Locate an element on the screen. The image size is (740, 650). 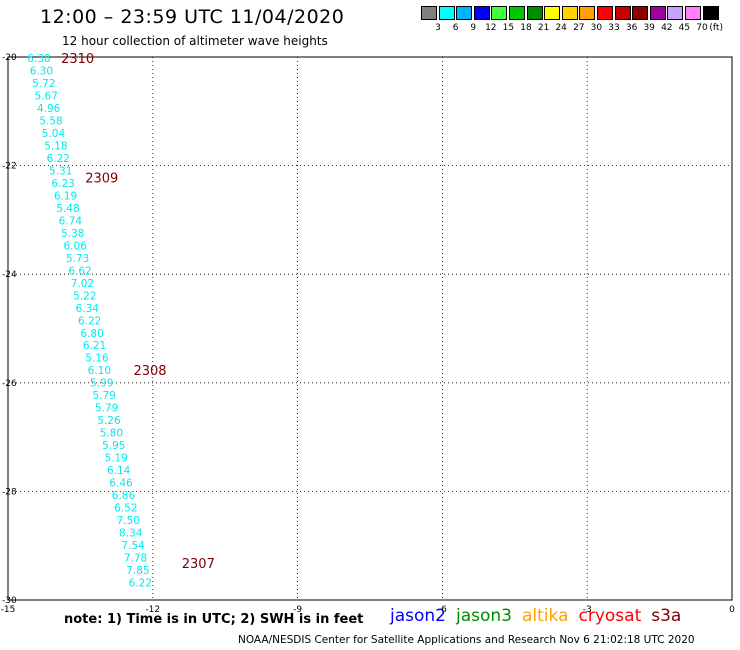
swh-value: 5.73 is located at coordinates (77, 259).